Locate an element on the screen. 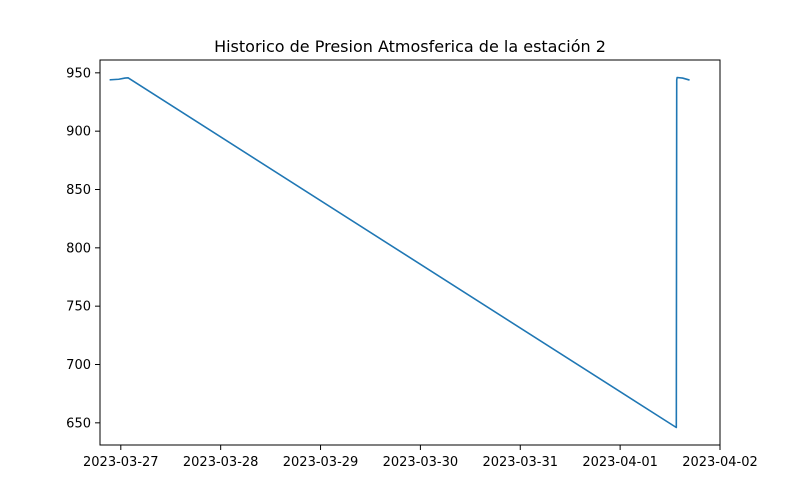 The image size is (800, 500). y-tick-label: 800 is located at coordinates (78, 248).